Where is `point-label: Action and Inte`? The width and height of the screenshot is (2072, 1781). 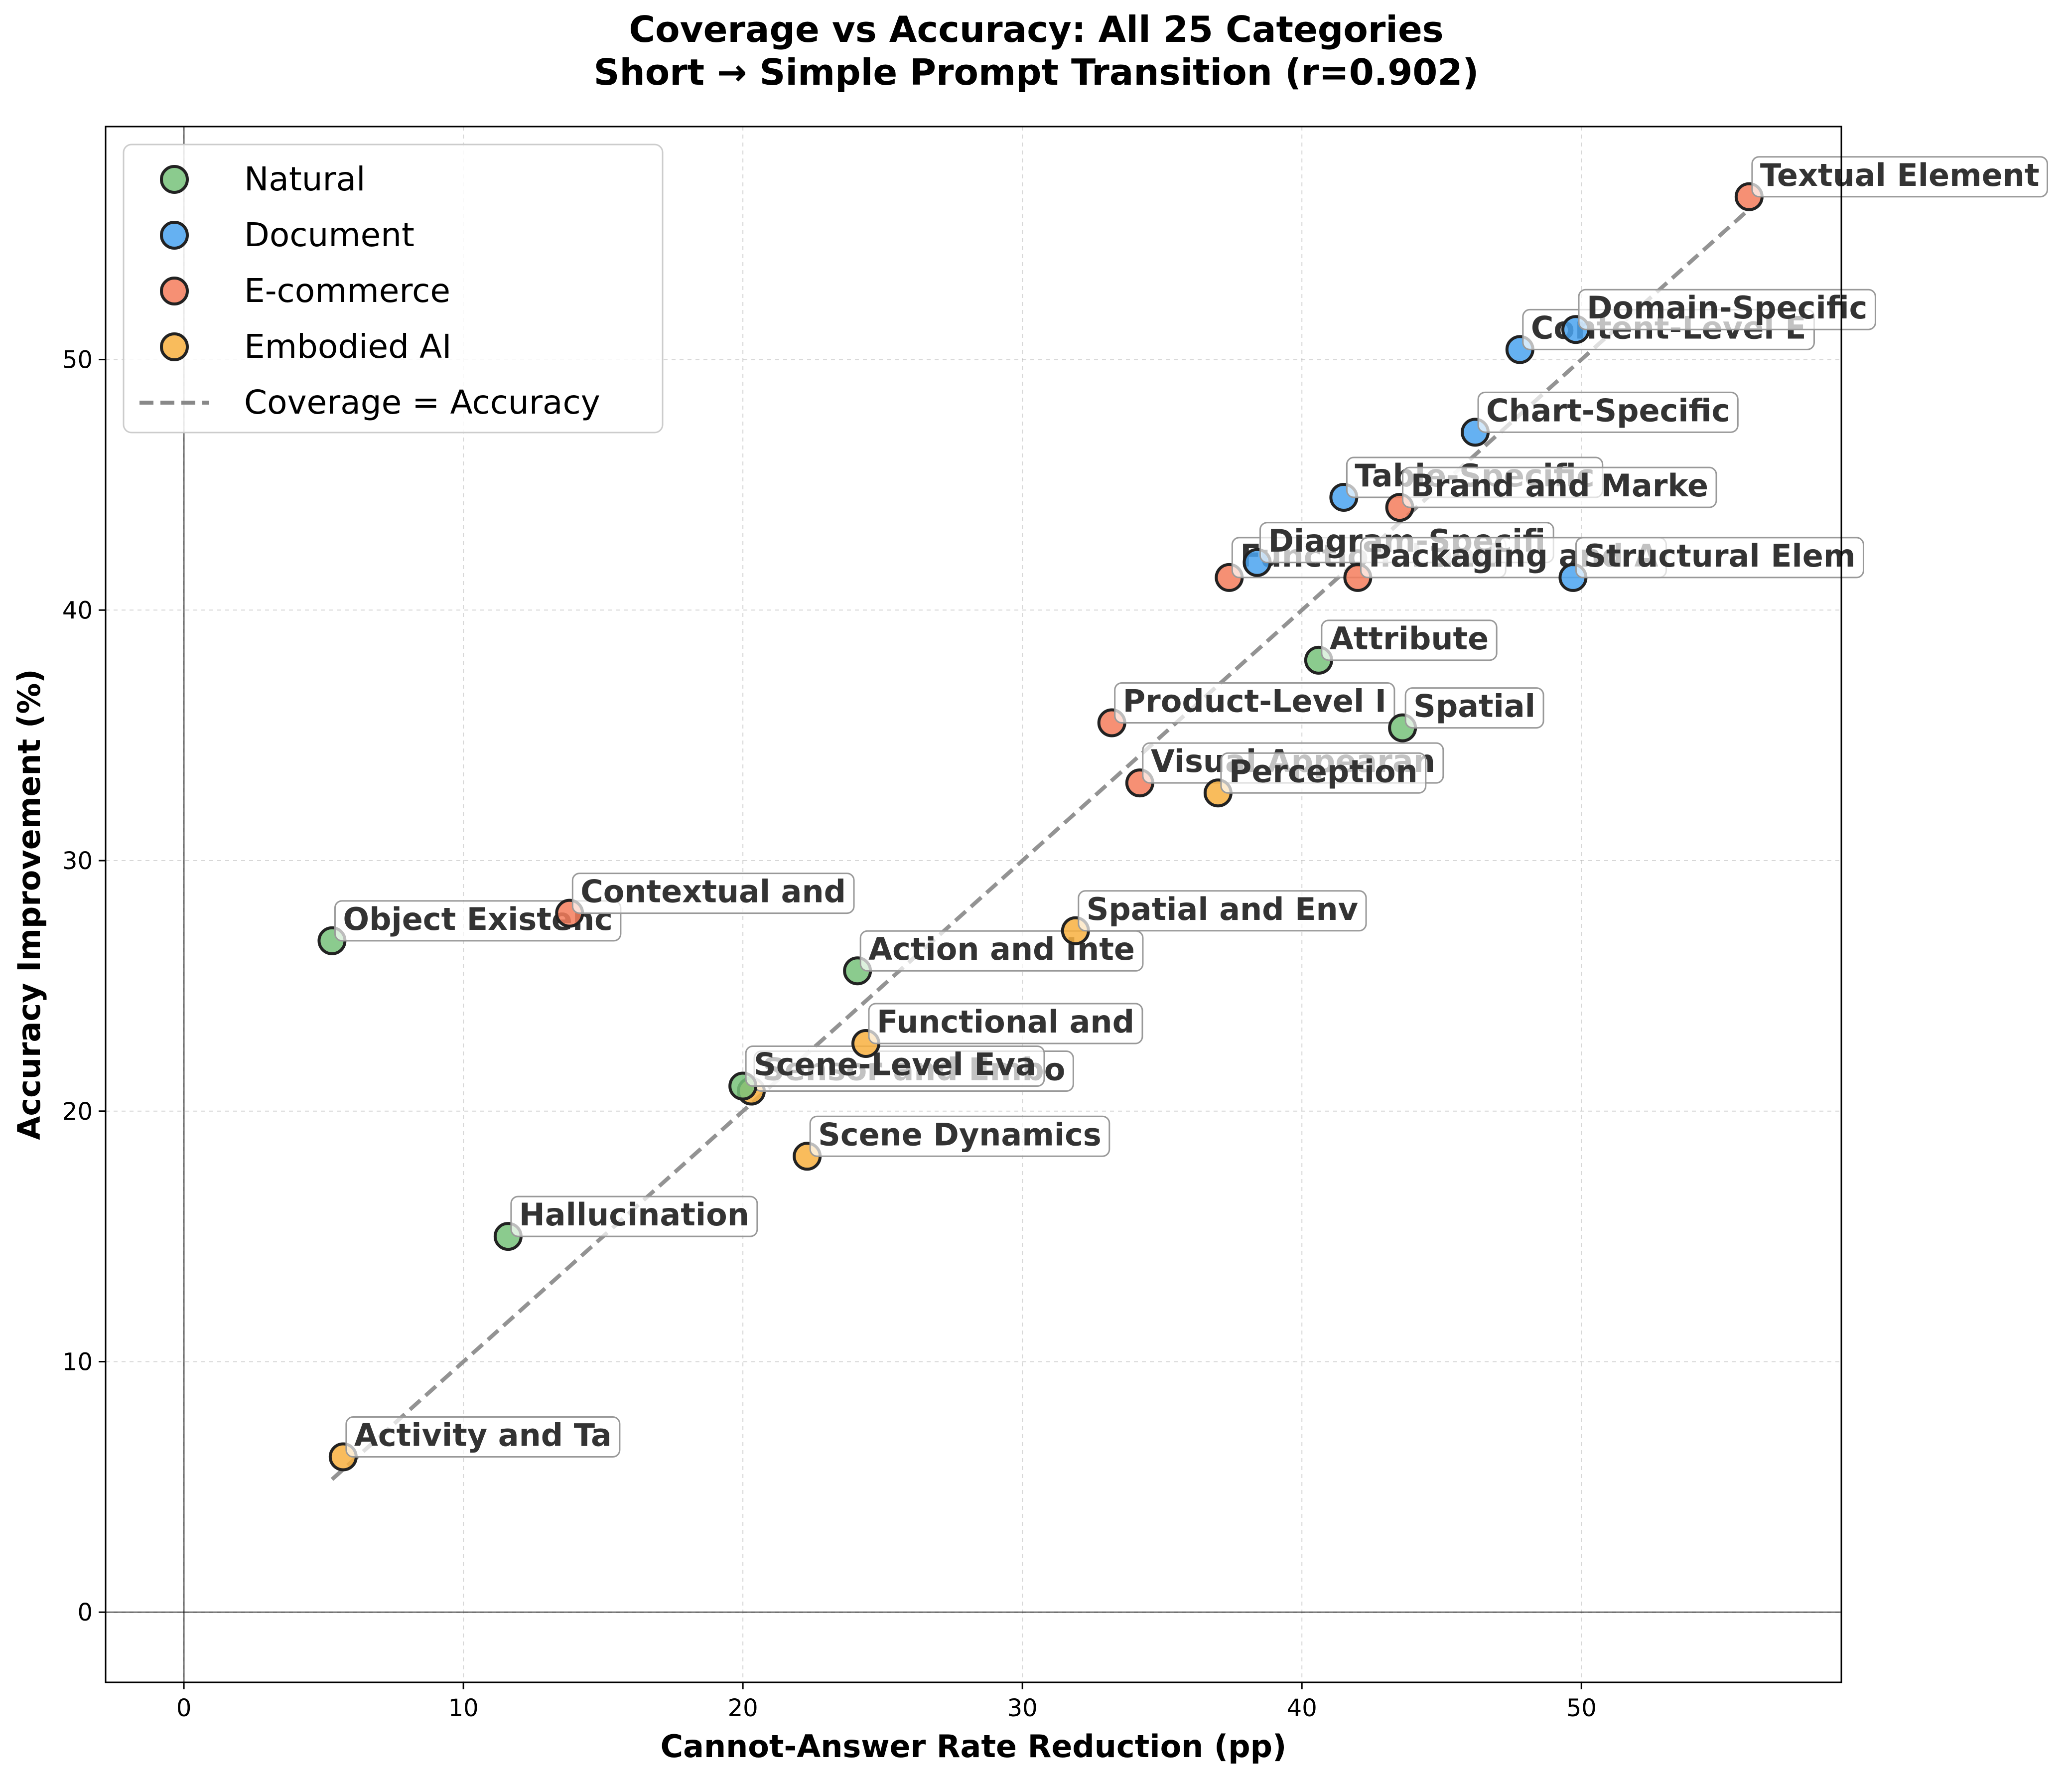 point-label: Action and Inte is located at coordinates (1001, 951).